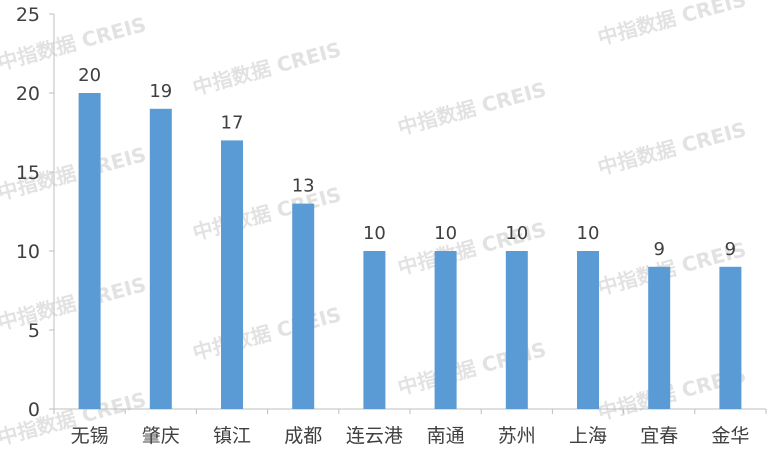  I want to click on x-tick-label: 上海, so click(588, 436).